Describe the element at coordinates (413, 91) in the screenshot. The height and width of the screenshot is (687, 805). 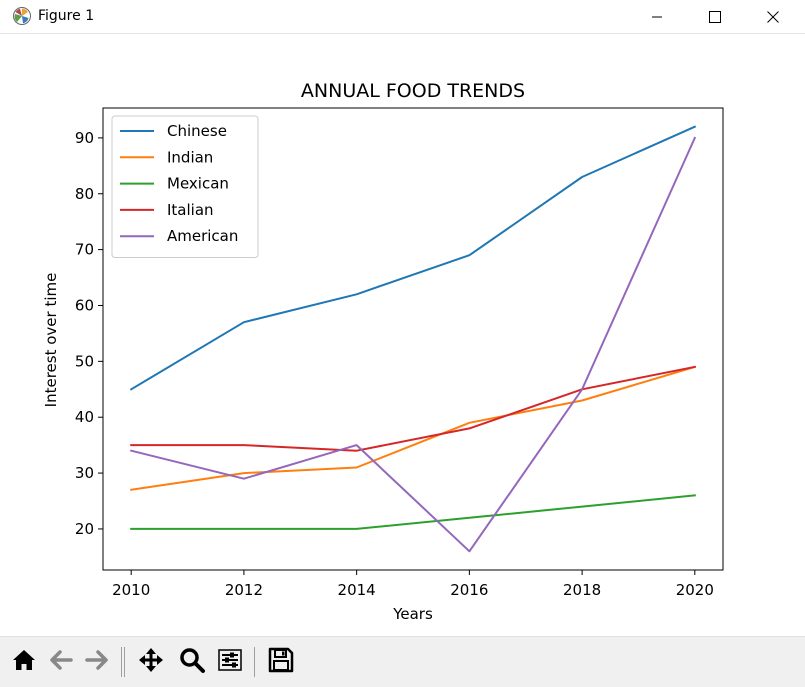
I see `chart-title: ANNUAL FOOD TRENDS` at that location.